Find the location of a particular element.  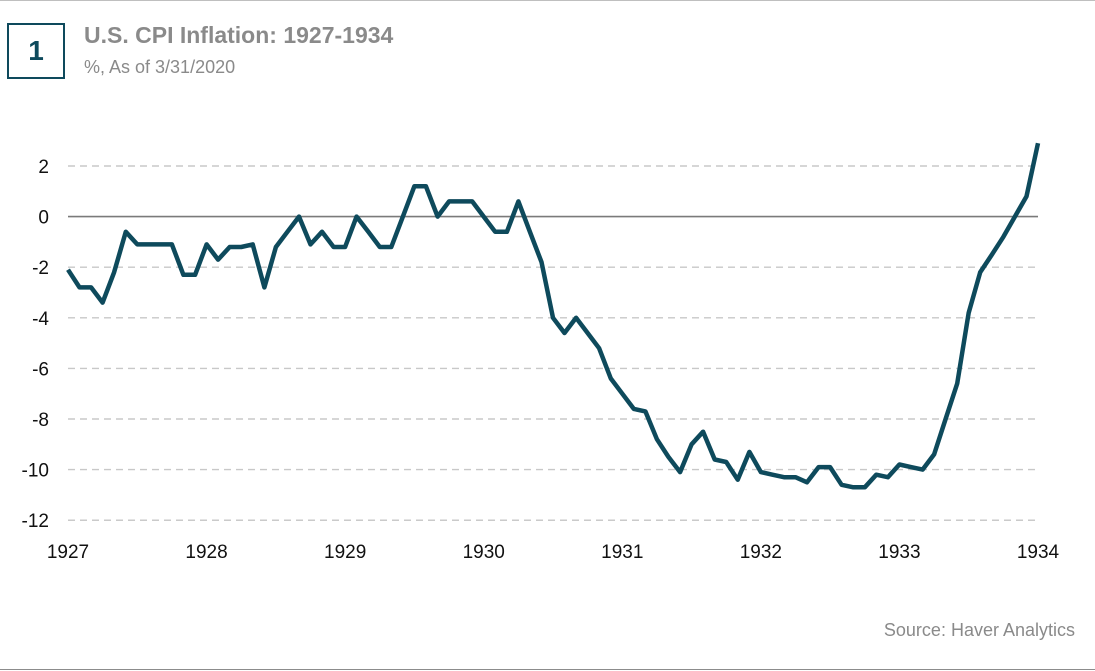

top-divider is located at coordinates (547, 0).